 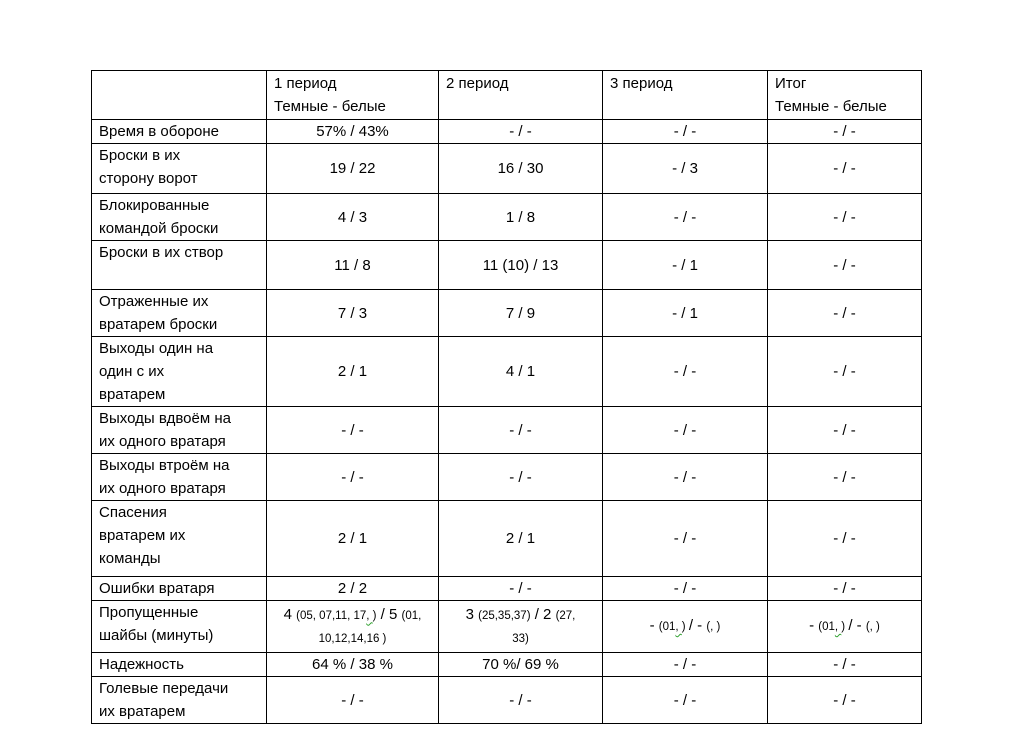 What do you see at coordinates (290, 614) in the screenshot?
I see `value-segment: 4` at bounding box center [290, 614].